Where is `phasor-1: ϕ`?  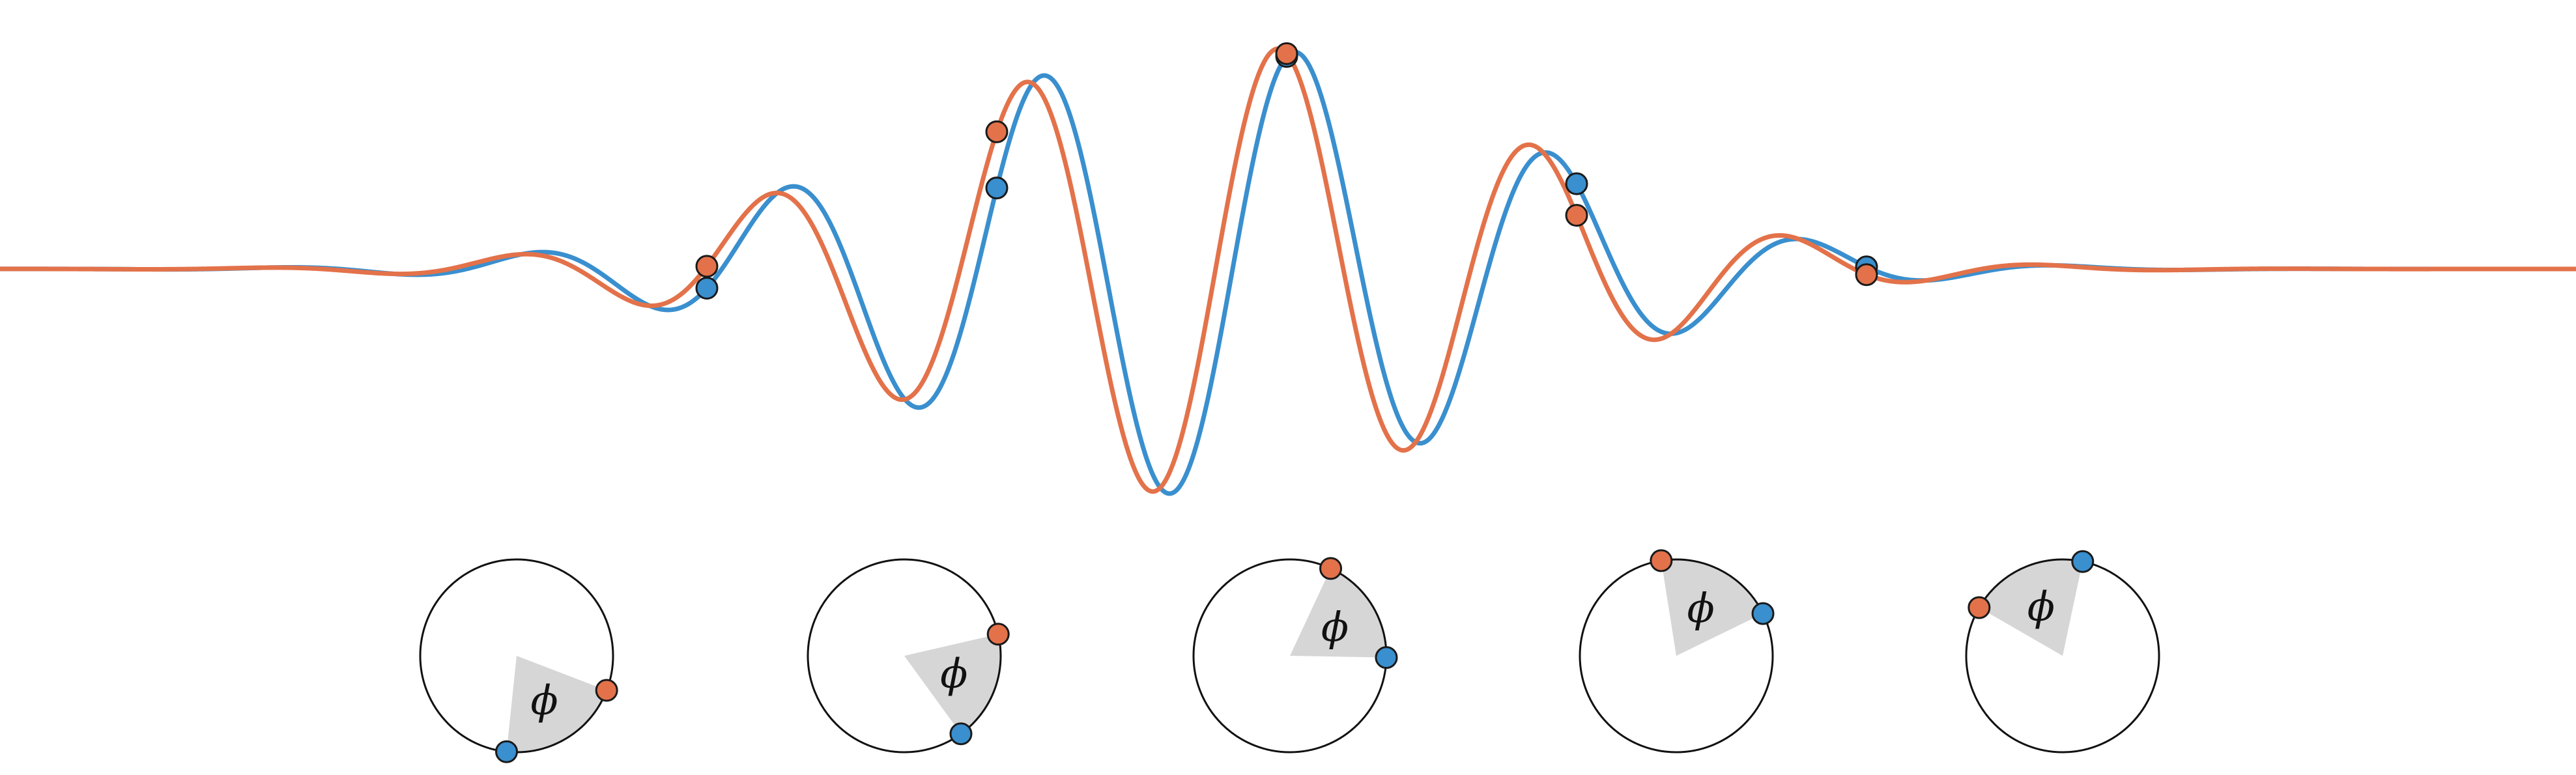
phasor-1: ϕ is located at coordinates (518, 660).